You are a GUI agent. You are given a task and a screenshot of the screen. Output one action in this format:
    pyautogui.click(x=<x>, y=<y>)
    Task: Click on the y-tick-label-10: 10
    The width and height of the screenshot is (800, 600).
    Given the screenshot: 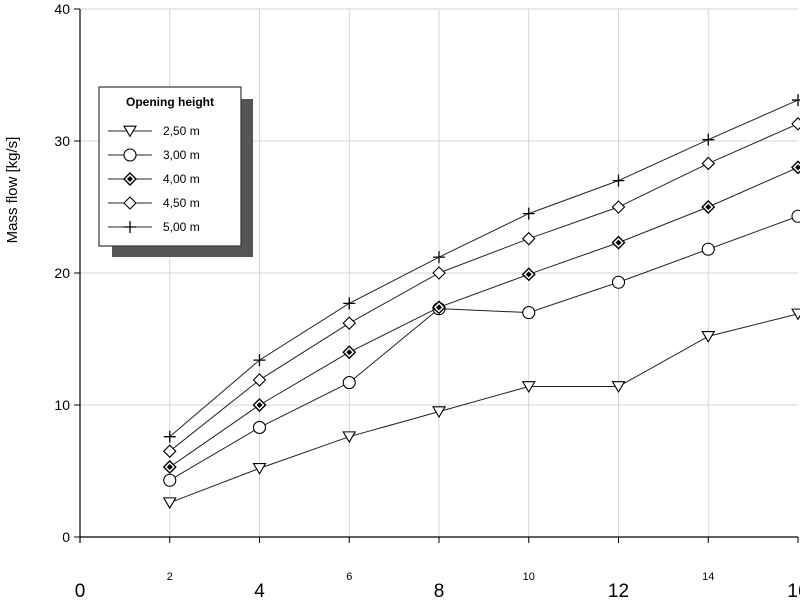 What is the action you would take?
    pyautogui.click(x=62, y=405)
    